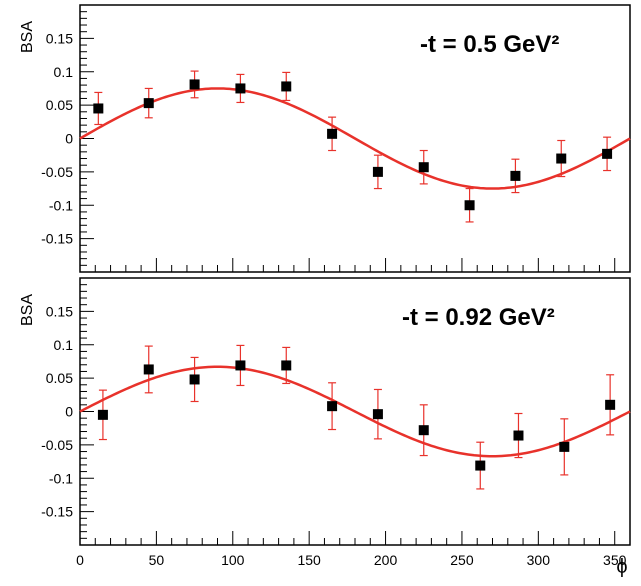 This screenshot has width=641, height=586. Describe the element at coordinates (621, 567) in the screenshot. I see `x-axis-label: ϕ` at that location.